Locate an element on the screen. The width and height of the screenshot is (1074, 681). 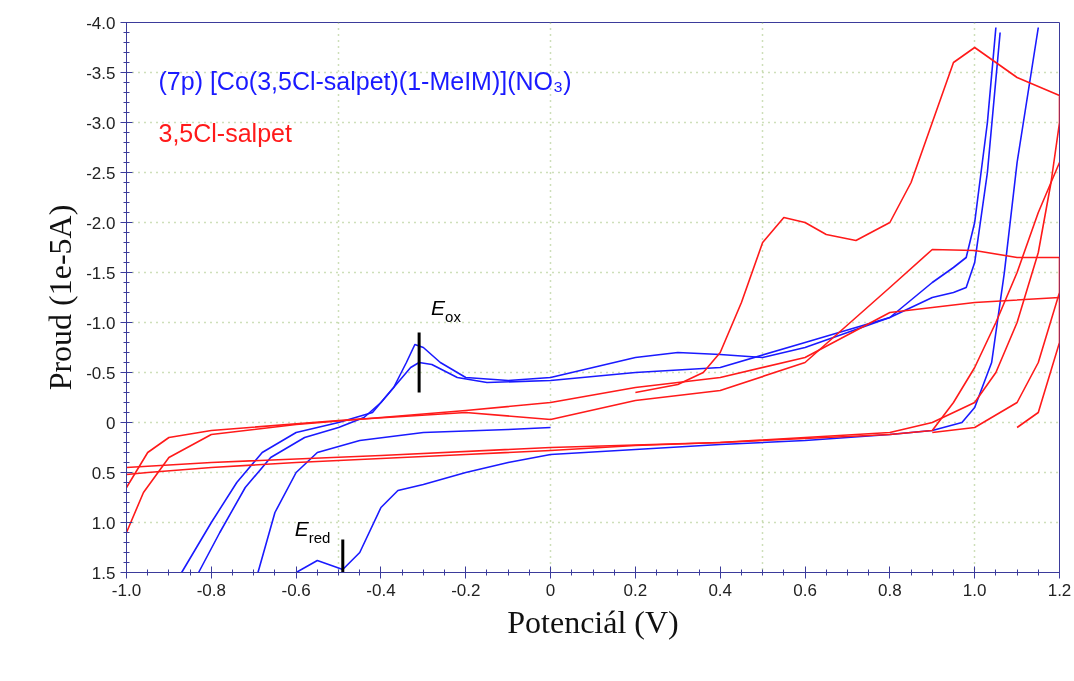
y-tick-label: -3.0 is located at coordinates (101, 123).